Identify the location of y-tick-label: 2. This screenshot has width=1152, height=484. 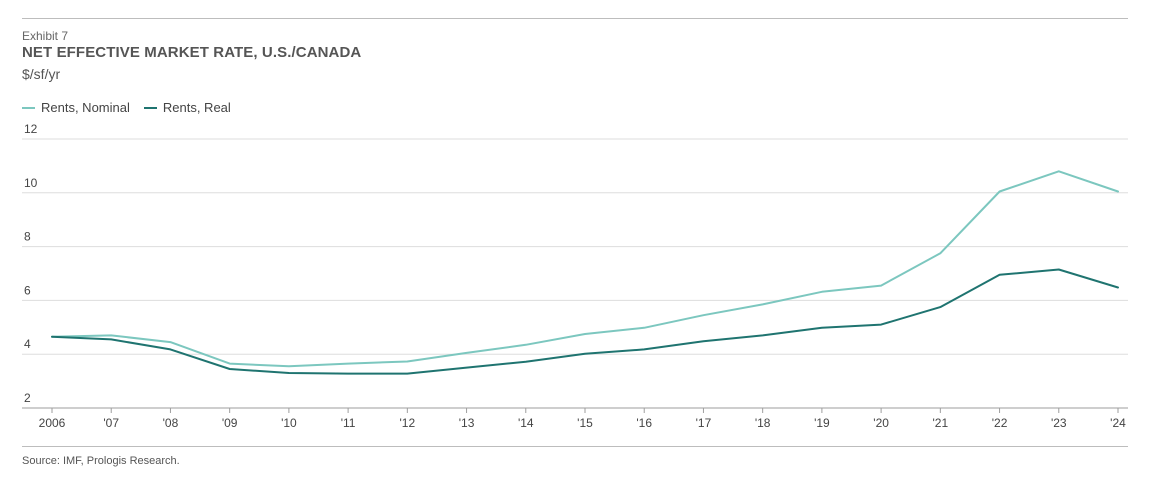
(27, 398).